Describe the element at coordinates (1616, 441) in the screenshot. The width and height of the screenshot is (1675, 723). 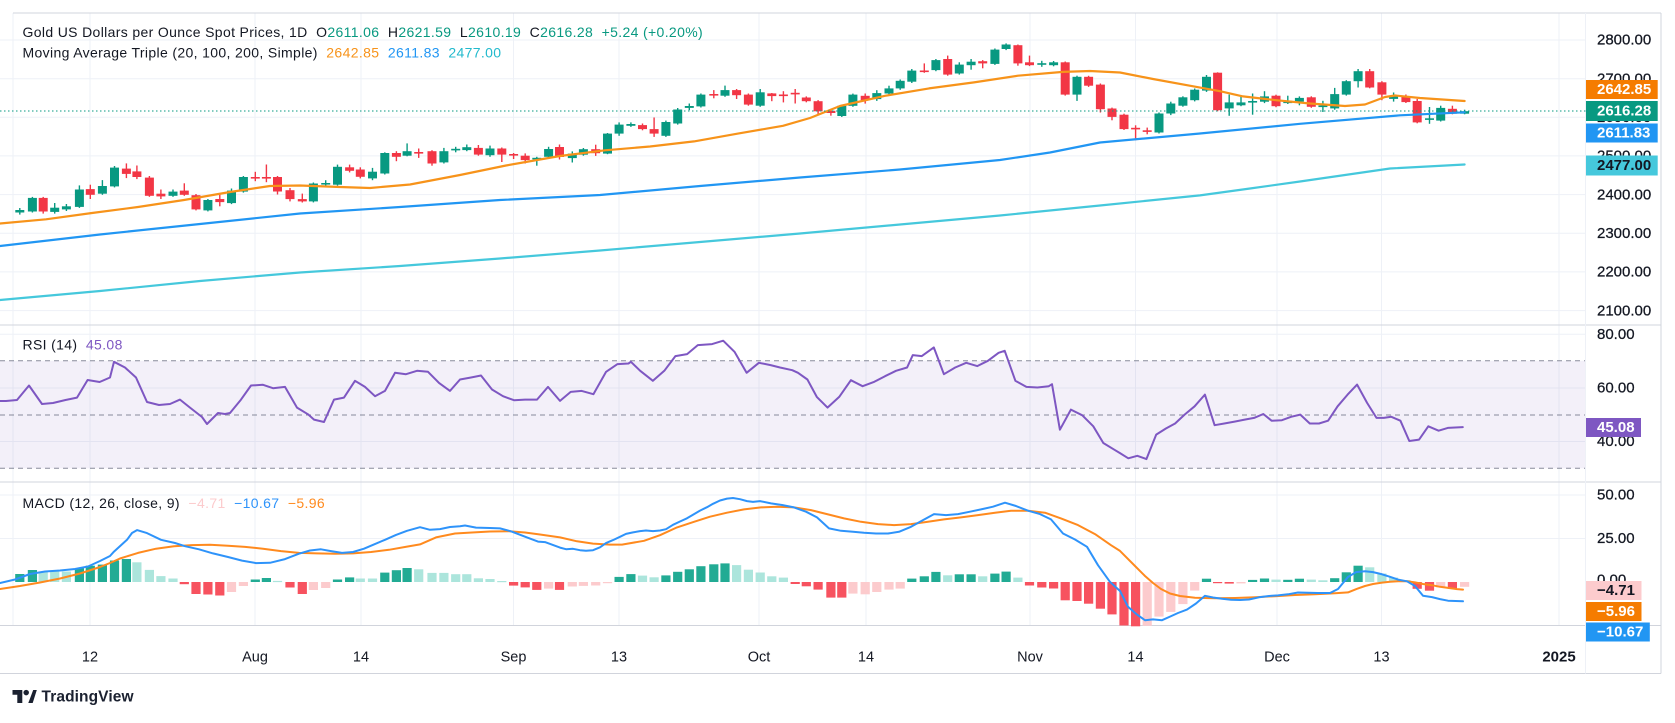
I see `svg-text: 40.00` at that location.